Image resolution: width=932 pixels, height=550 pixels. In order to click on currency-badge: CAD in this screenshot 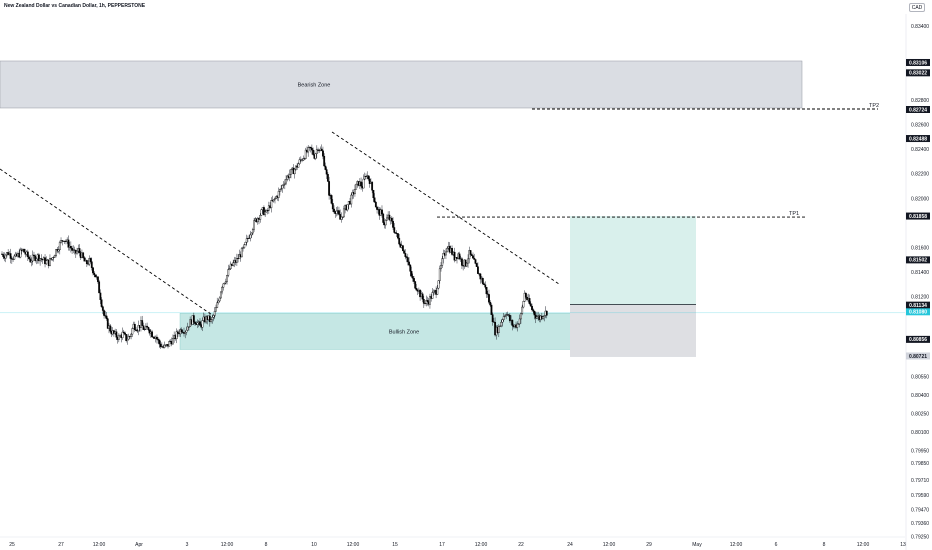, I will do `click(917, 7)`.